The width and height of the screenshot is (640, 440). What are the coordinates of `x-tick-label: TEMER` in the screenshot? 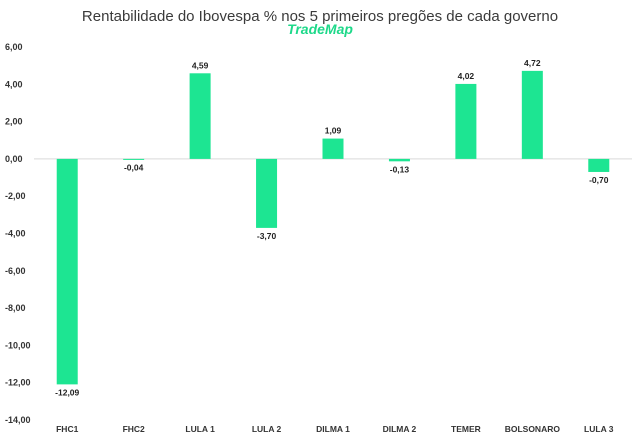 It's located at (466, 429).